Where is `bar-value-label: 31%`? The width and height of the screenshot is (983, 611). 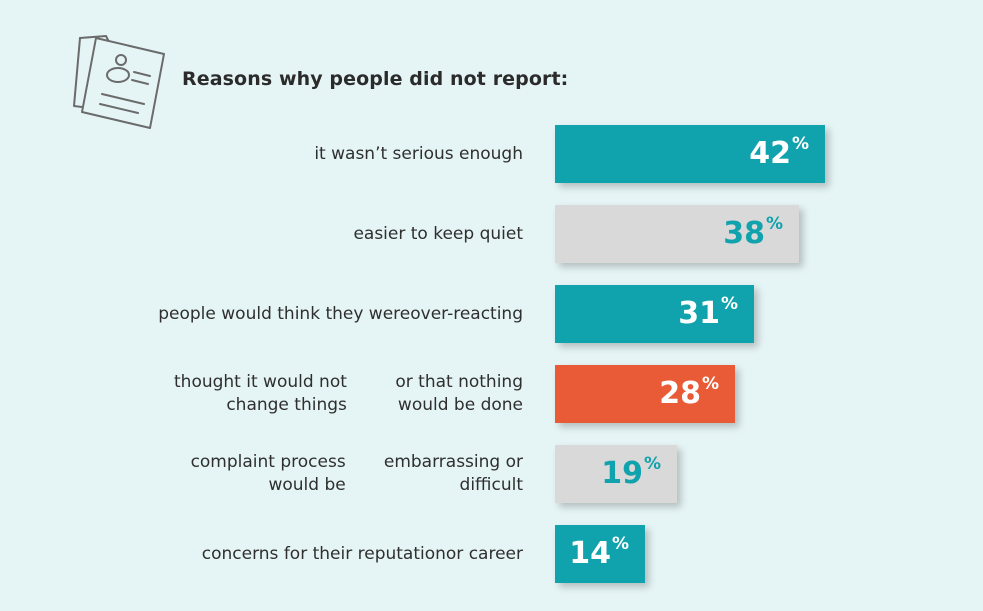 bar-value-label: 31% is located at coordinates (708, 312).